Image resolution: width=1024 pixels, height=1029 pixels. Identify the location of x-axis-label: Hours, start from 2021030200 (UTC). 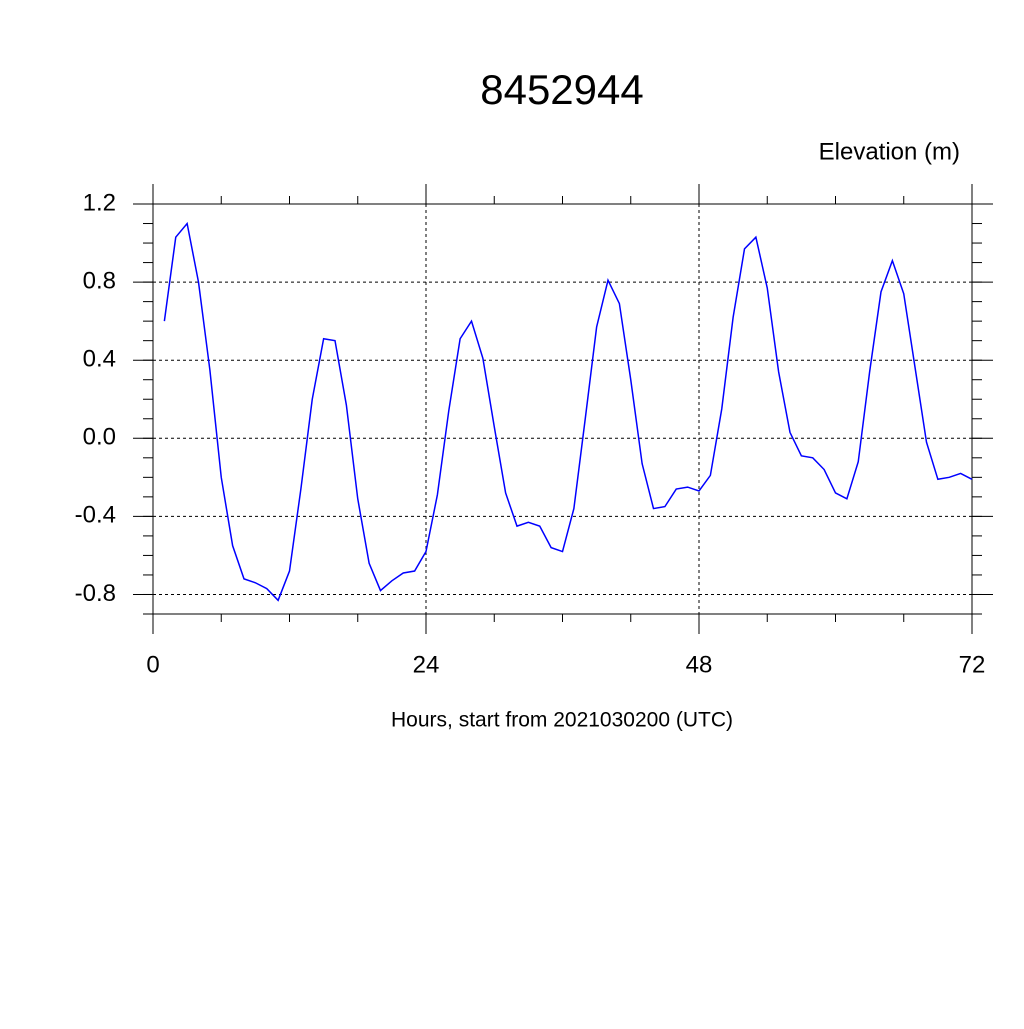
(562, 720).